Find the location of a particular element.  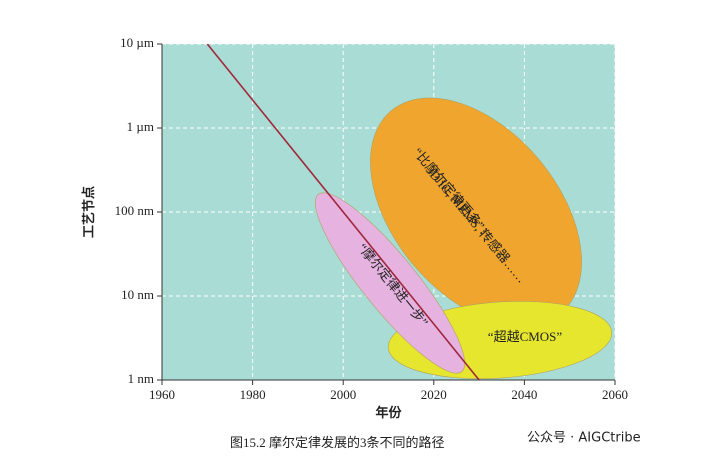

annotation-label: “超越CMOS” is located at coordinates (525, 336).